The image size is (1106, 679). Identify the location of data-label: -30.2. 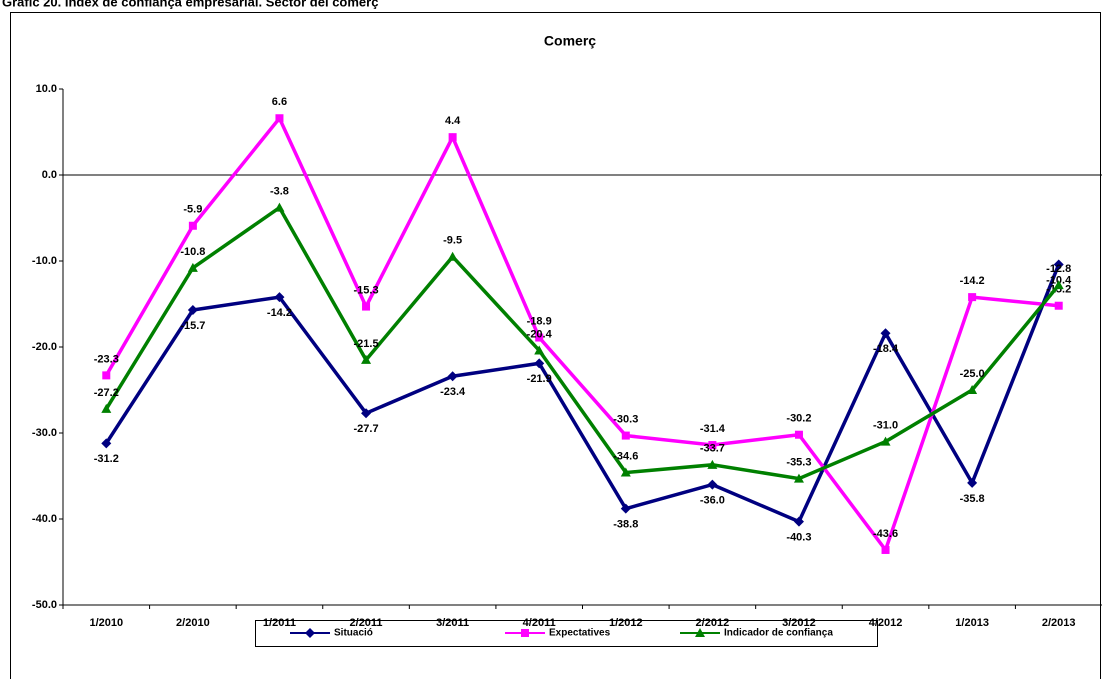
(798, 419).